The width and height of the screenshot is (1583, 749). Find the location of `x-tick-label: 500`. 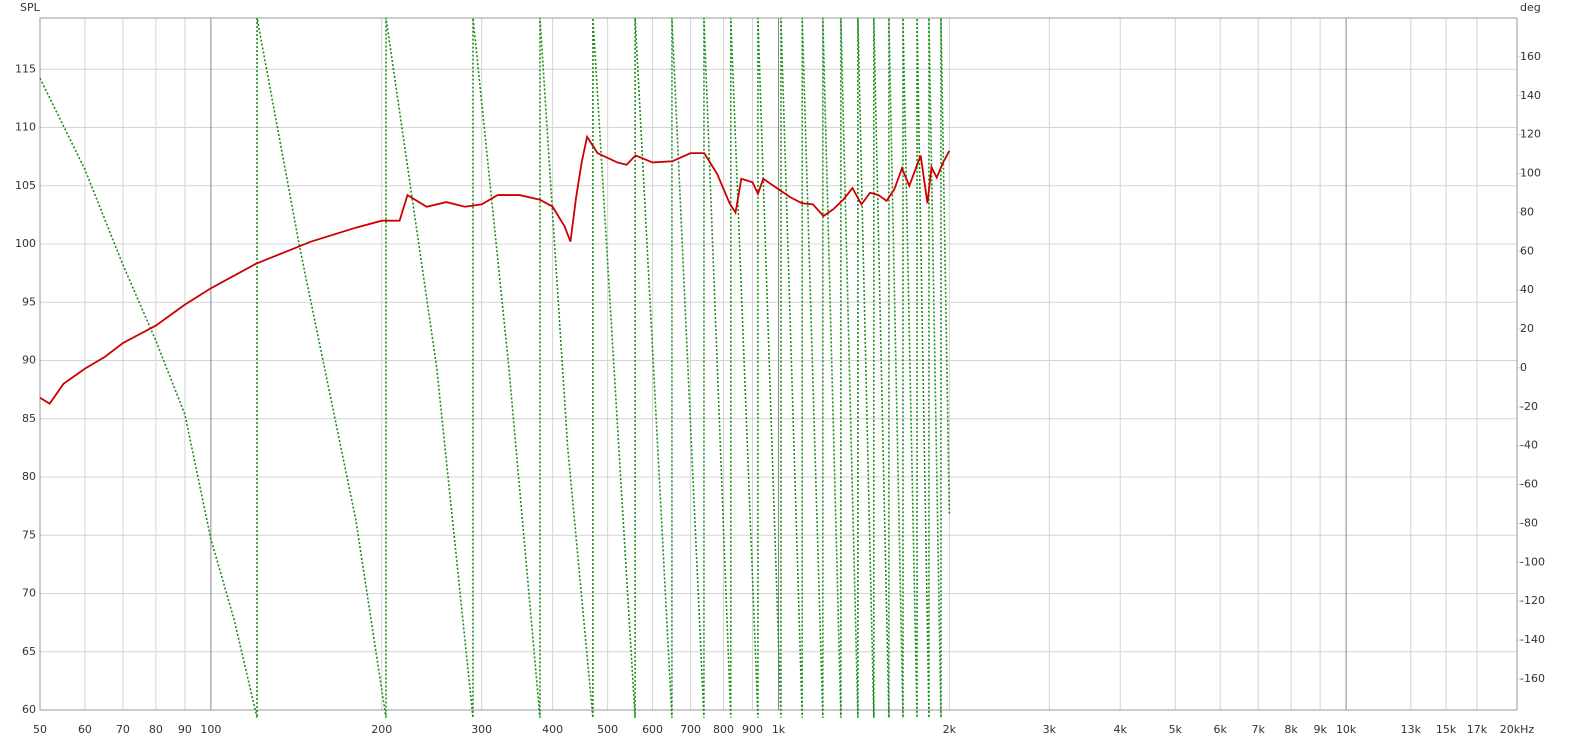

x-tick-label: 500 is located at coordinates (607, 729).